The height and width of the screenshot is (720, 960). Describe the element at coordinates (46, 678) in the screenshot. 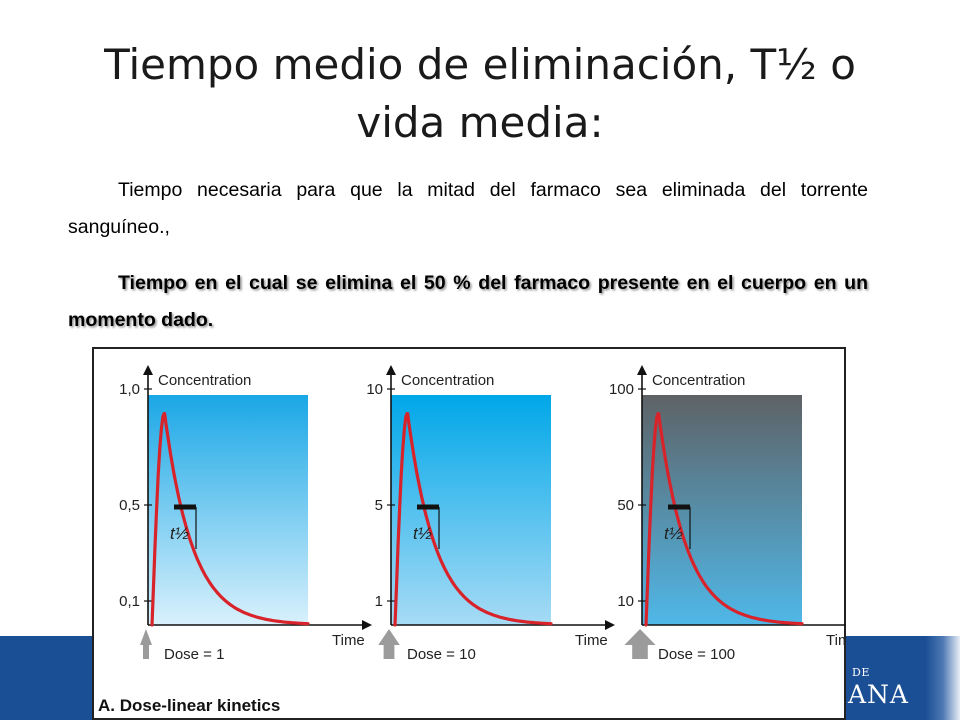

I see `footer-band-left` at that location.